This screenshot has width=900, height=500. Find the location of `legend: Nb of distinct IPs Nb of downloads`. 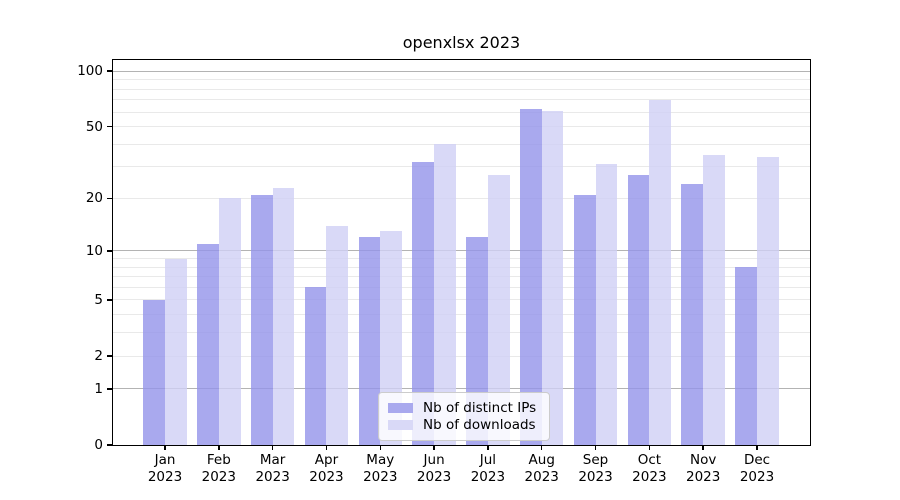

legend: Nb of distinct IPs Nb of downloads is located at coordinates (464, 416).